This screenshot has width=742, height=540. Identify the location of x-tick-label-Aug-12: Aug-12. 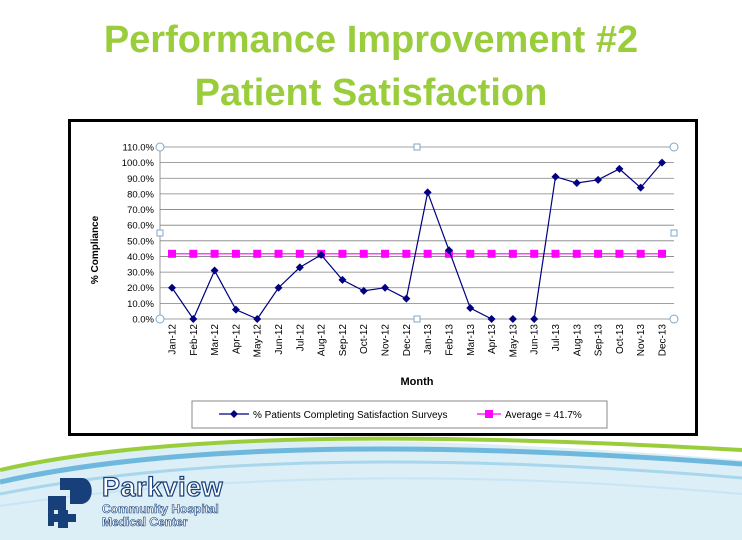
(322, 340).